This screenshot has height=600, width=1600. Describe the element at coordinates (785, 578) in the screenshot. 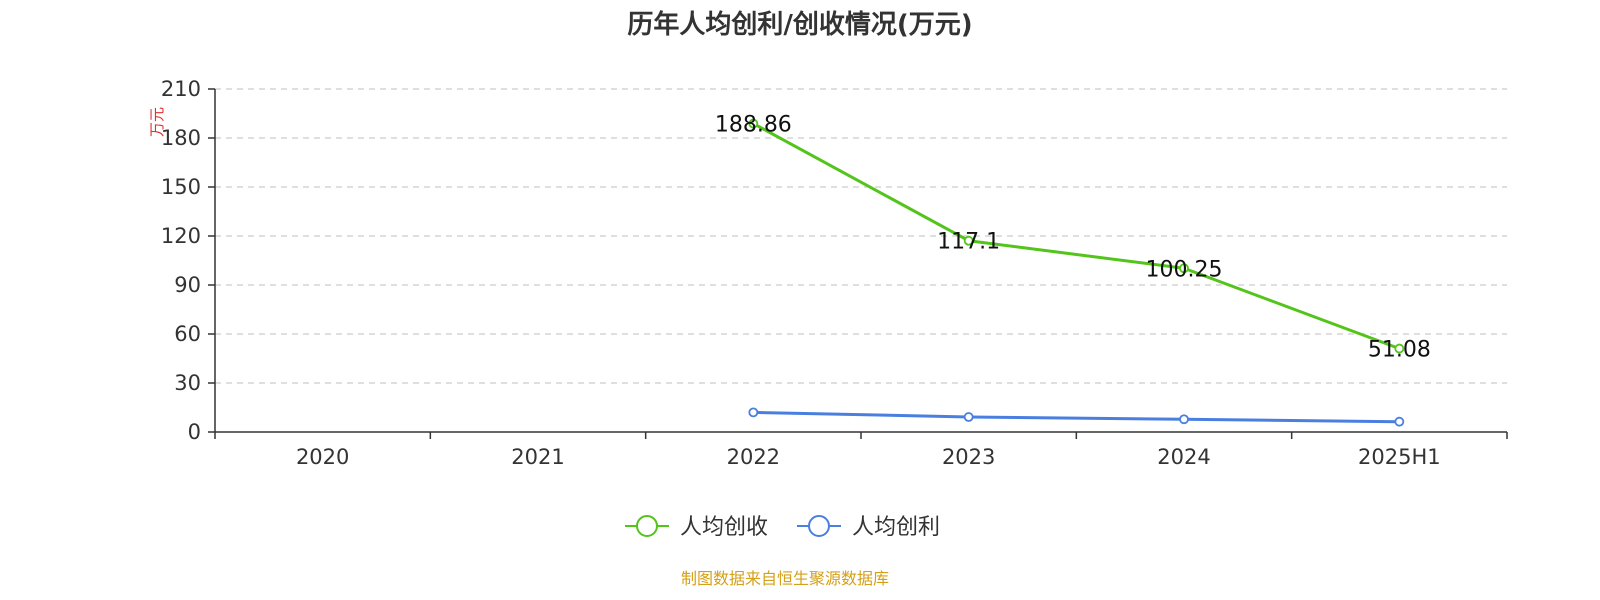

I see `source-note: 制图数据来自恒生聚源数据库` at that location.